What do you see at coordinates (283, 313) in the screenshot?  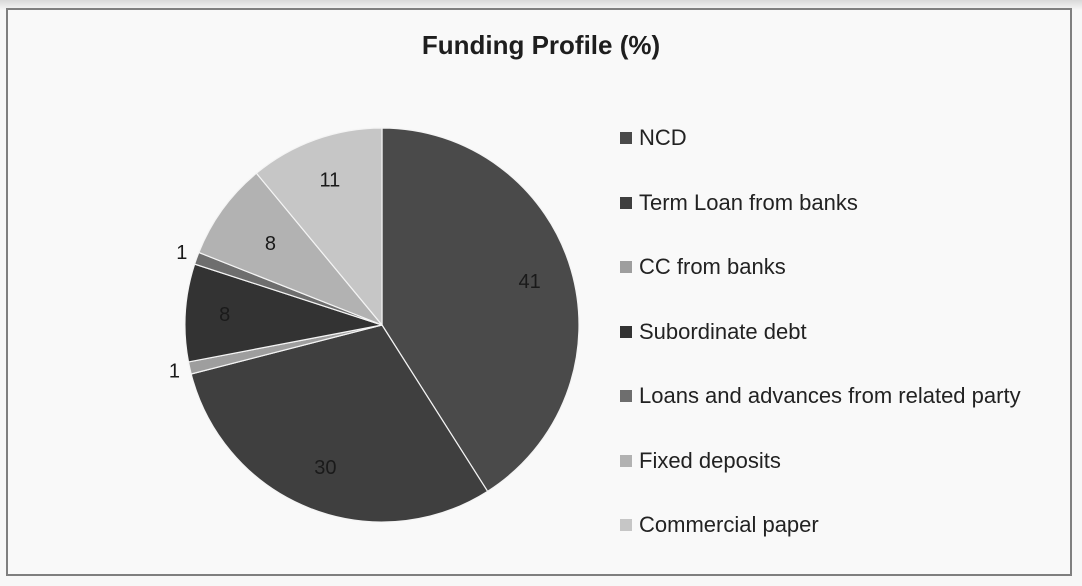 I see `pie-slice-subordinate-debt` at bounding box center [283, 313].